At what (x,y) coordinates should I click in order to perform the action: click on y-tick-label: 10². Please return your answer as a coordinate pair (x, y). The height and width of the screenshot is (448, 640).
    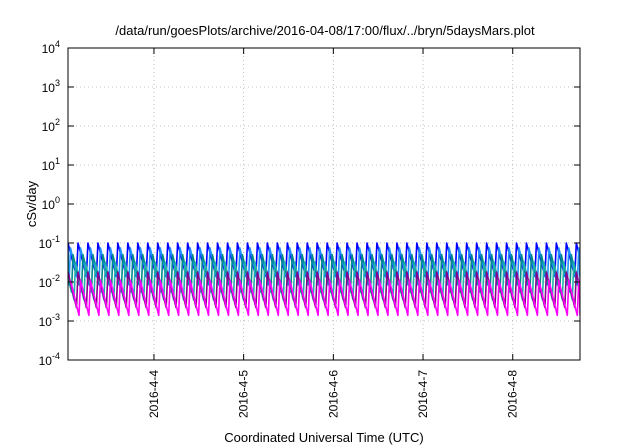
    Looking at the image, I should click on (51, 125).